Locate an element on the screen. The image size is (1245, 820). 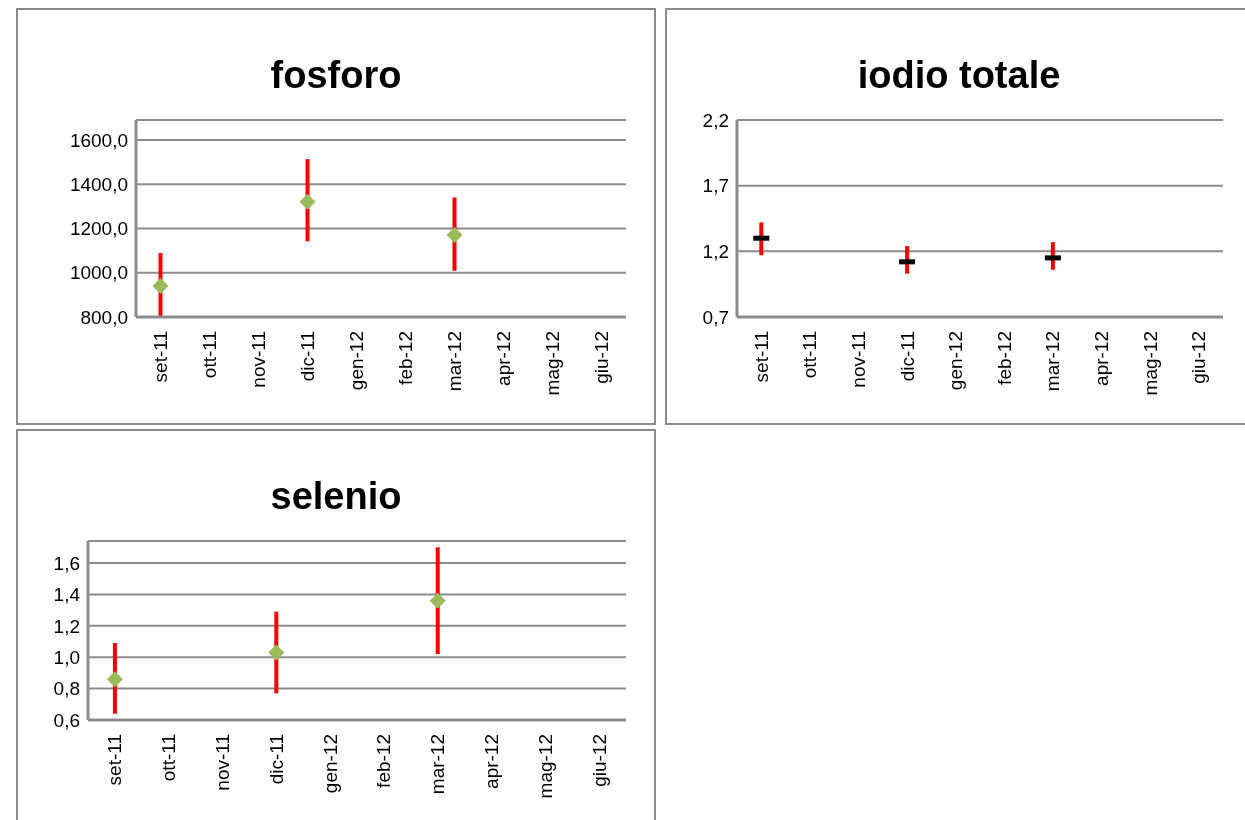
y-tick-label: 1200,0 is located at coordinates (98, 229).